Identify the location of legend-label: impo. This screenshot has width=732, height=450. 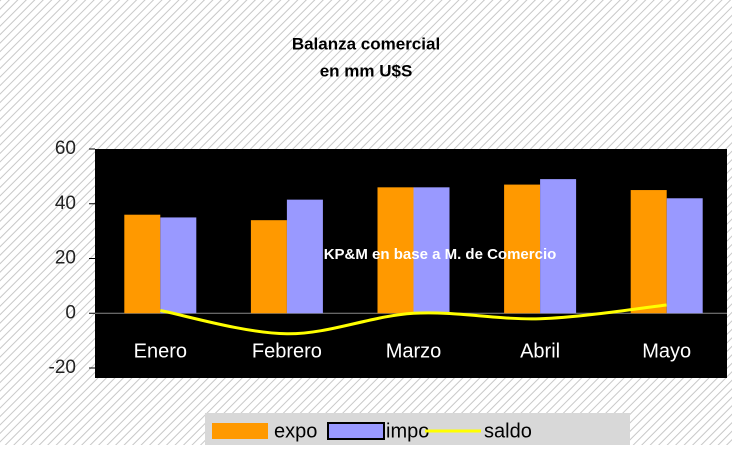
(407, 431).